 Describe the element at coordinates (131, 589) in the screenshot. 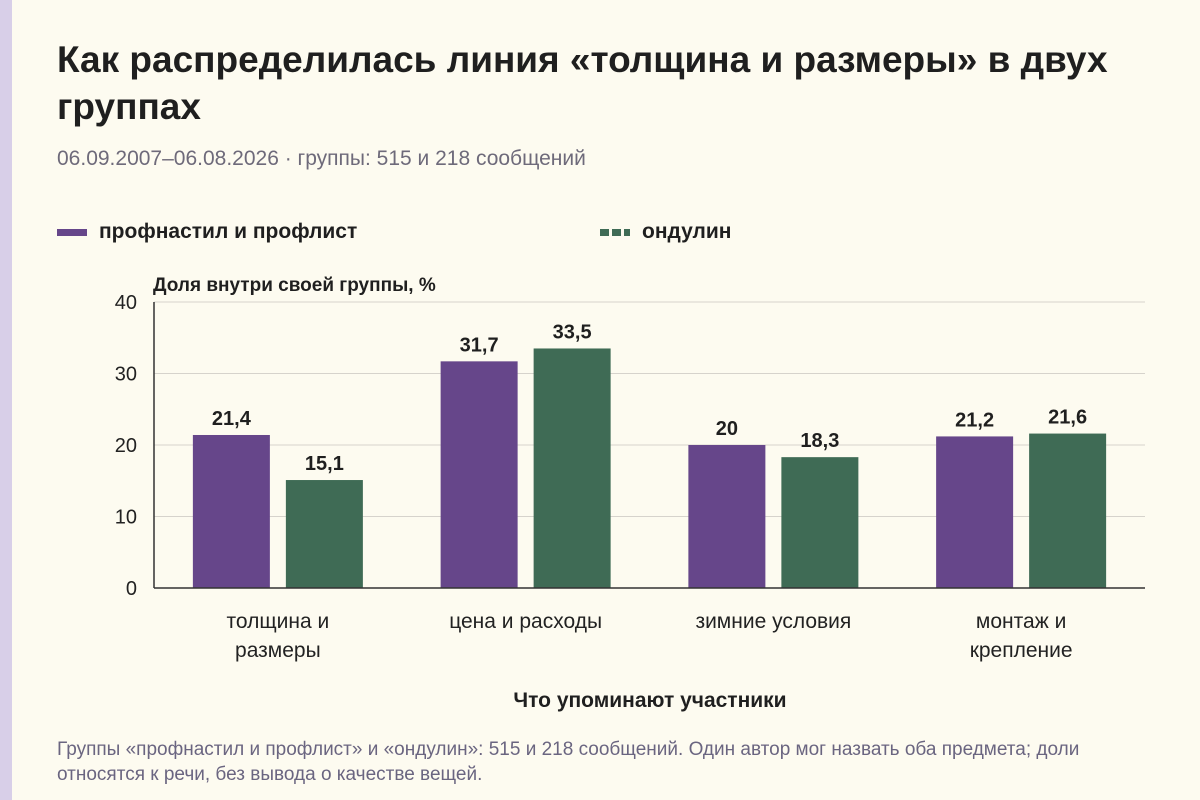

I see `y-tick-label: 0` at that location.